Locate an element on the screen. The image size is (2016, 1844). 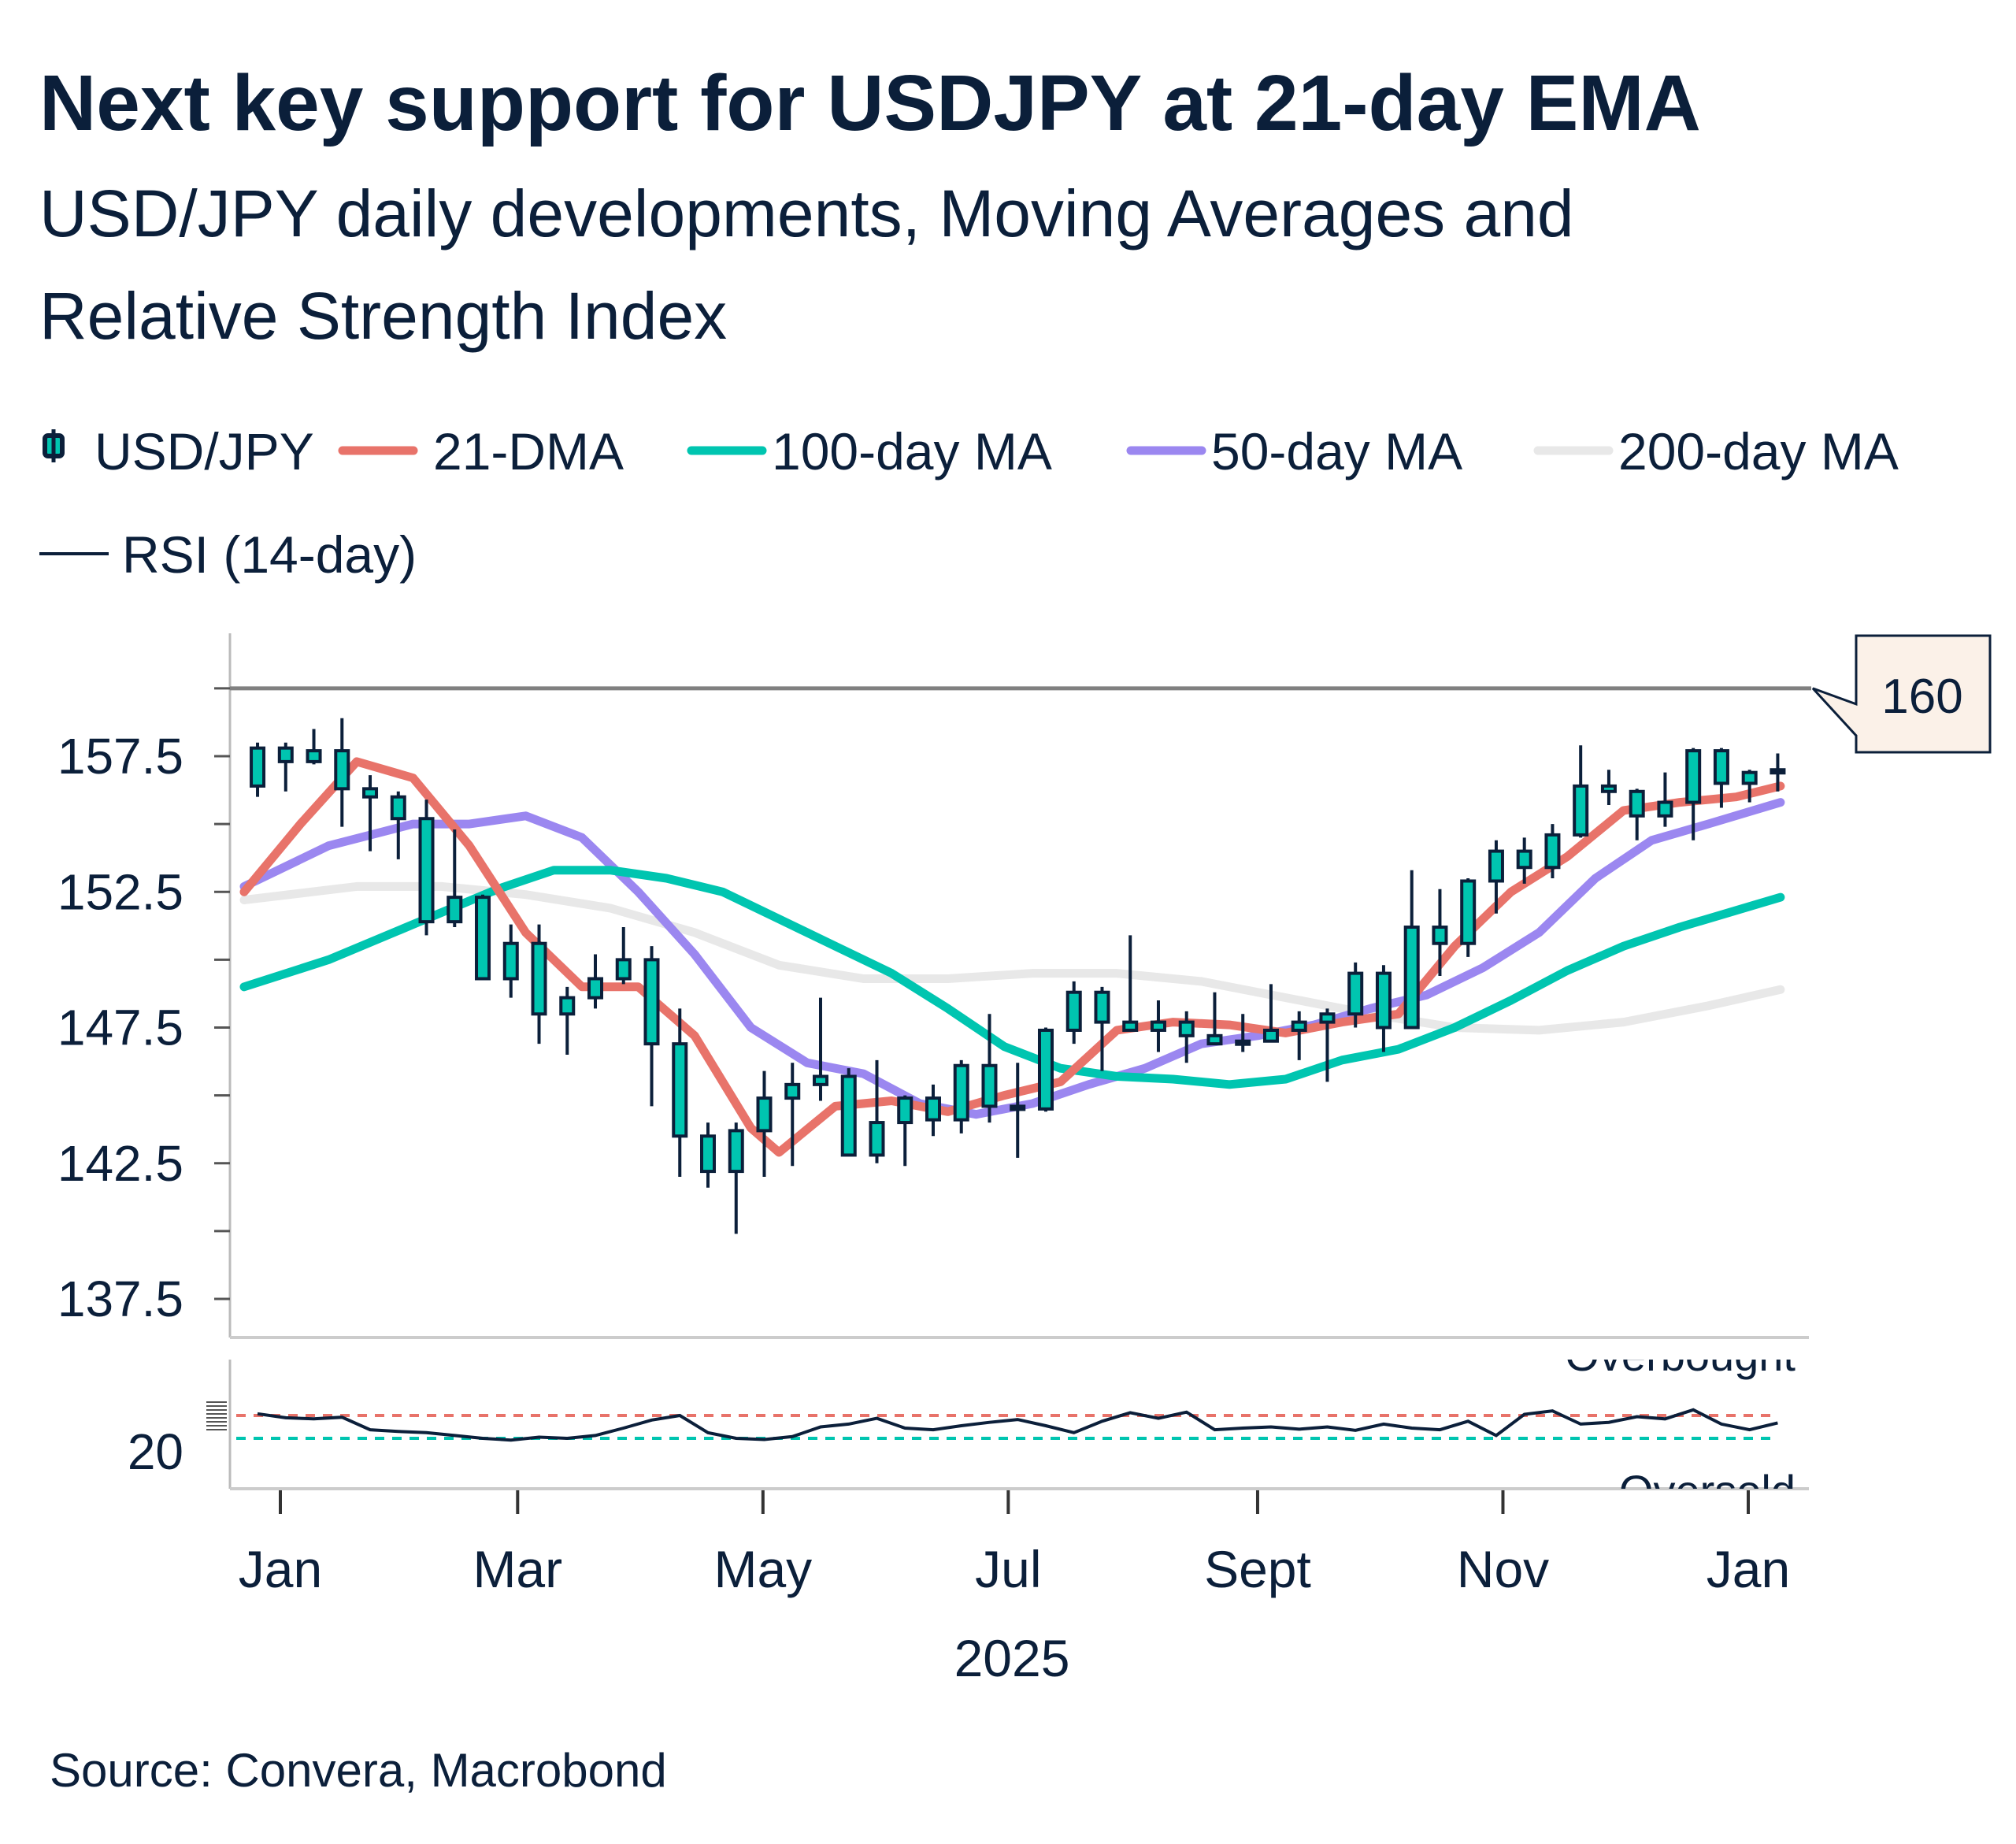
chart-subtitle-line2: Relative Strength Index is located at coordinates (383, 316).